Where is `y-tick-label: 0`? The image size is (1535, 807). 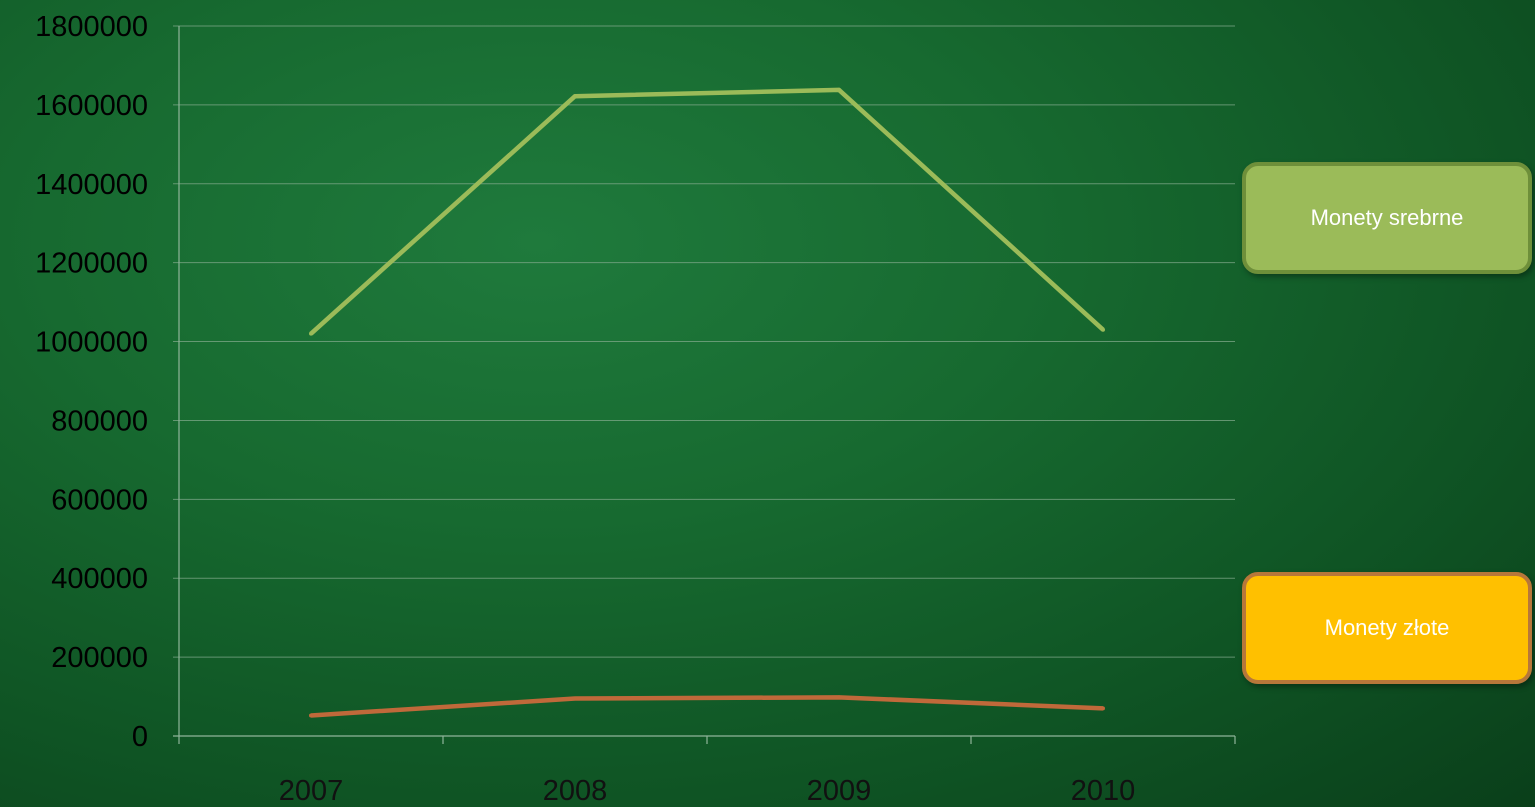 y-tick-label: 0 is located at coordinates (140, 737).